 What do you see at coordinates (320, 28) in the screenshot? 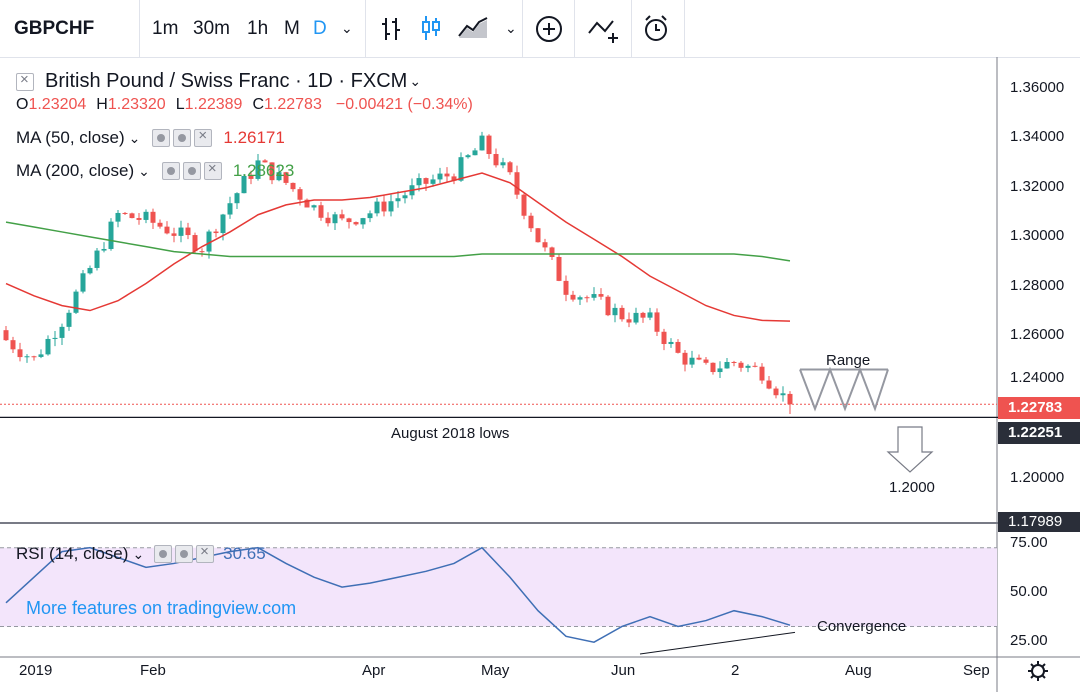
I see `interval-day: D` at bounding box center [320, 28].